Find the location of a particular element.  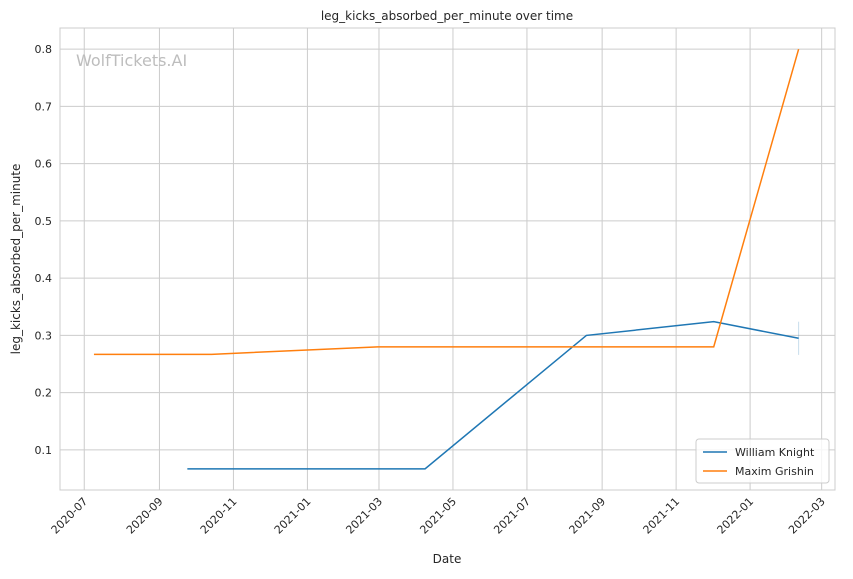

x-tick-label: 2021-01 is located at coordinates (293, 516).